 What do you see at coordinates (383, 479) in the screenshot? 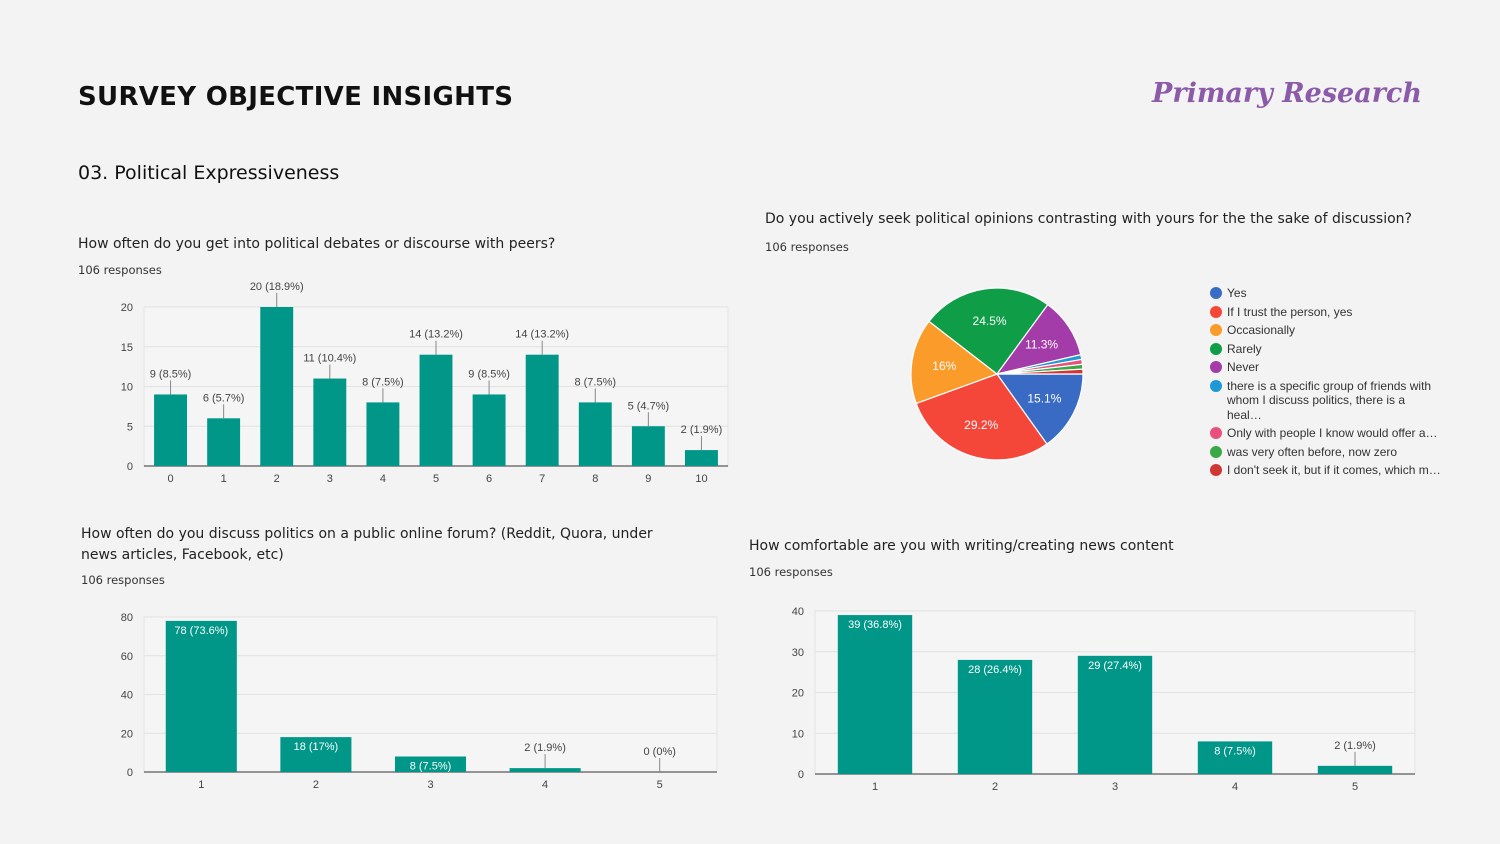
I see `chart1-x-tick: 4` at bounding box center [383, 479].